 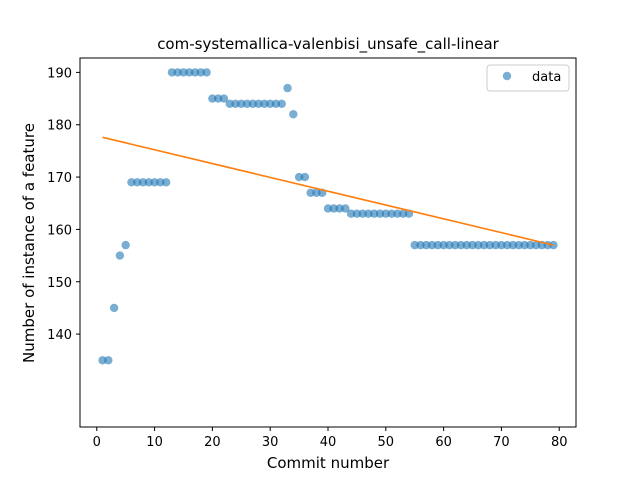 What do you see at coordinates (546, 77) in the screenshot?
I see `legend-label: data` at bounding box center [546, 77].